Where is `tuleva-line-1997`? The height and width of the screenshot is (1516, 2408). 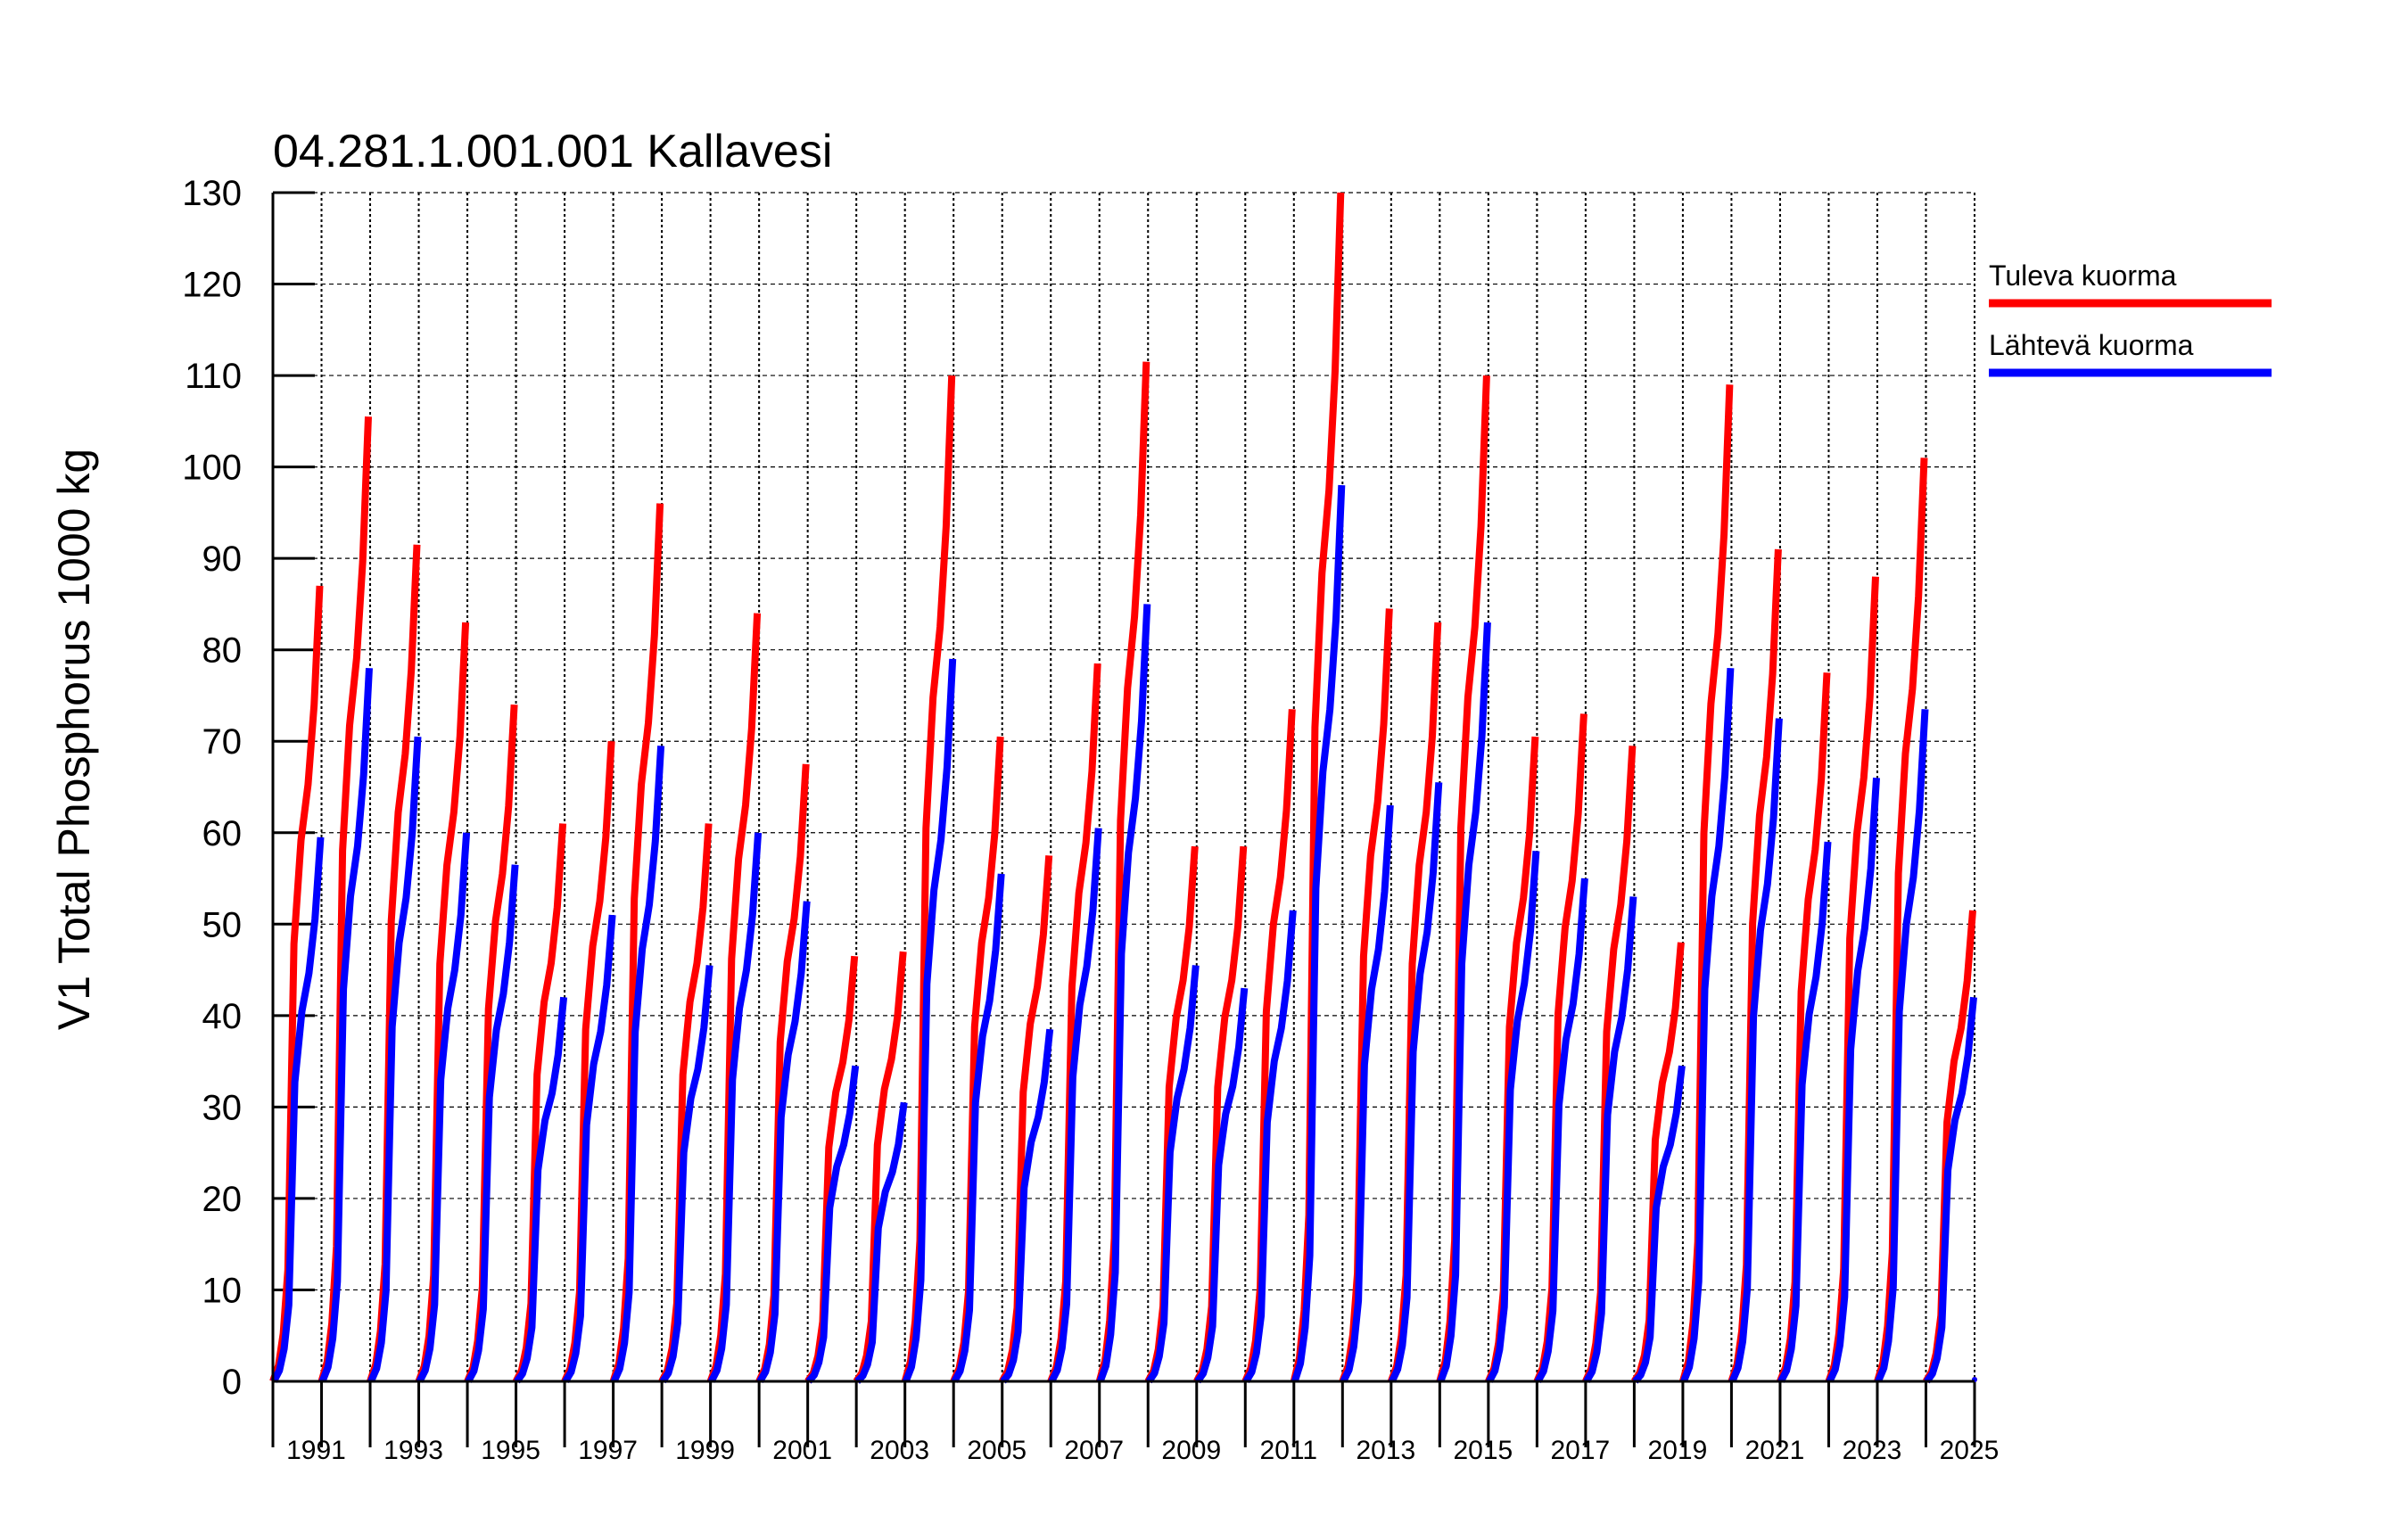 tuleva-line-1997 is located at coordinates (636, 943).